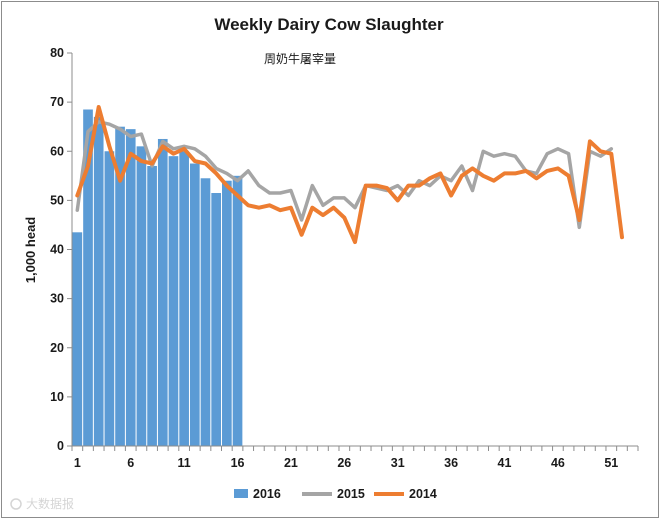 This screenshot has width=662, height=522. Describe the element at coordinates (398, 463) in the screenshot. I see `x-tick-label: 31` at that location.